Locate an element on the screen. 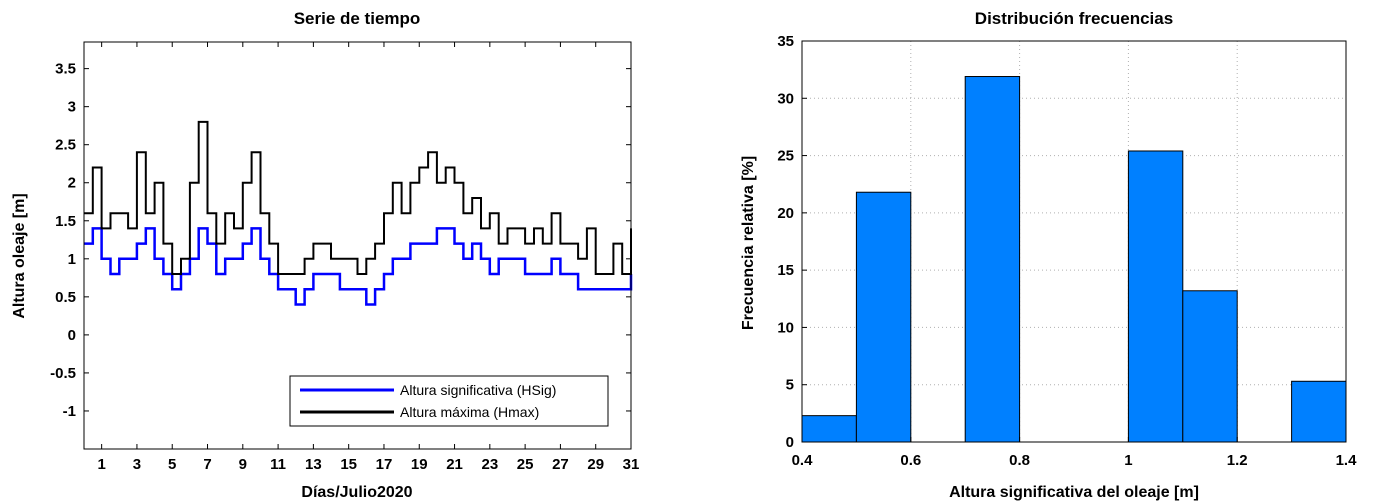 The width and height of the screenshot is (1373, 504). left-xtick-label: 13 is located at coordinates (313, 464).